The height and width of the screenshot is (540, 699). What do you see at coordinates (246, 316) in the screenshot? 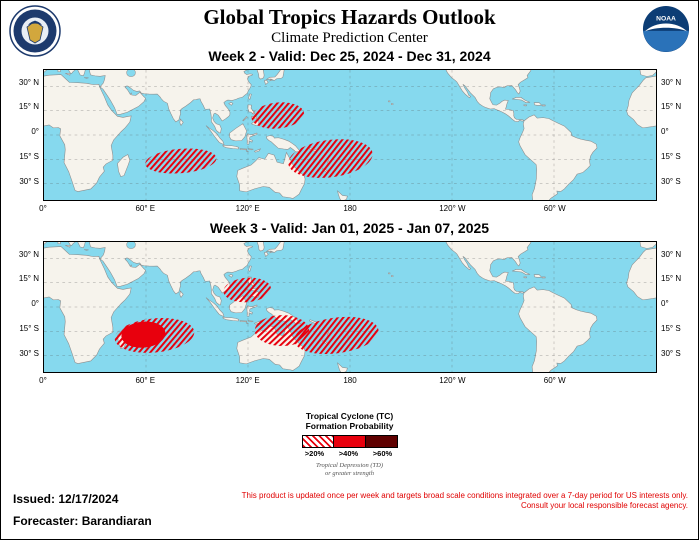
I see `hazard-regions-week3` at bounding box center [246, 316].